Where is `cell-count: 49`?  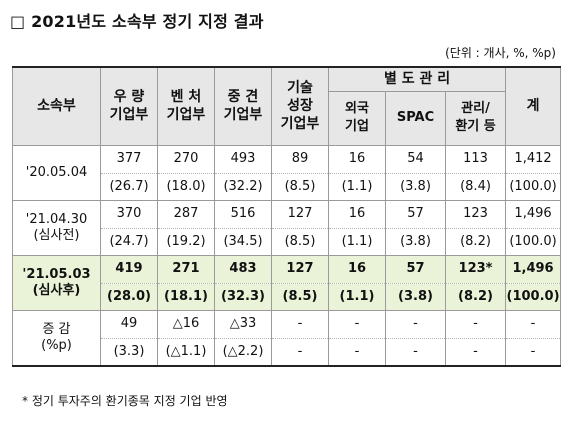
cell-count: 49 is located at coordinates (129, 324).